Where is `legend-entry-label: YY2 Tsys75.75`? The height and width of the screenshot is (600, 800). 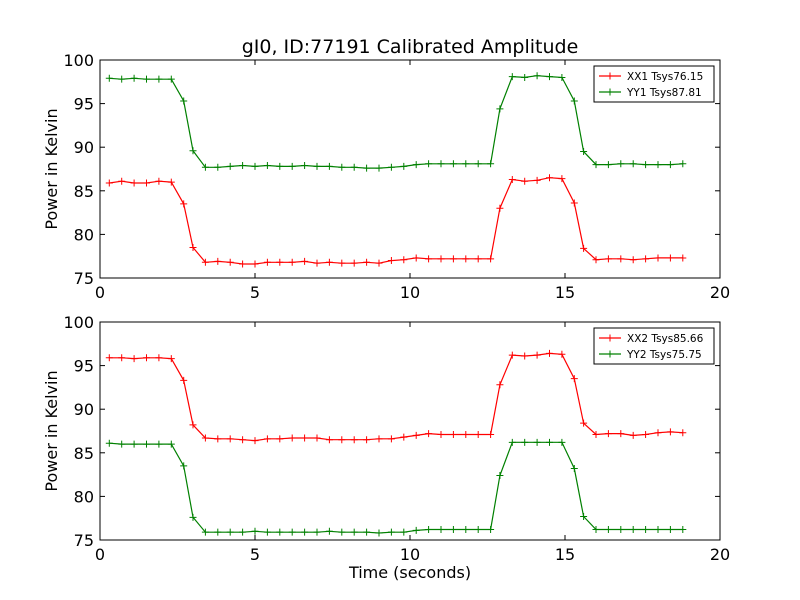
legend-entry-label: YY2 Tsys75.75 is located at coordinates (664, 355).